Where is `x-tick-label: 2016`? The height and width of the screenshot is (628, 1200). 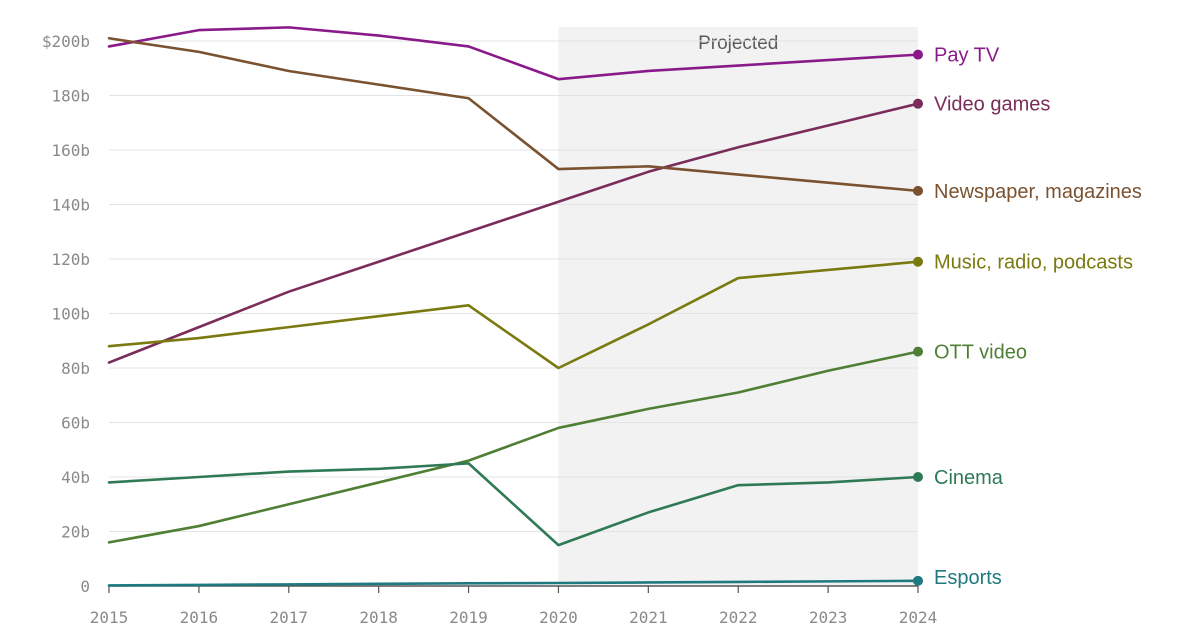 x-tick-label: 2016 is located at coordinates (199, 617).